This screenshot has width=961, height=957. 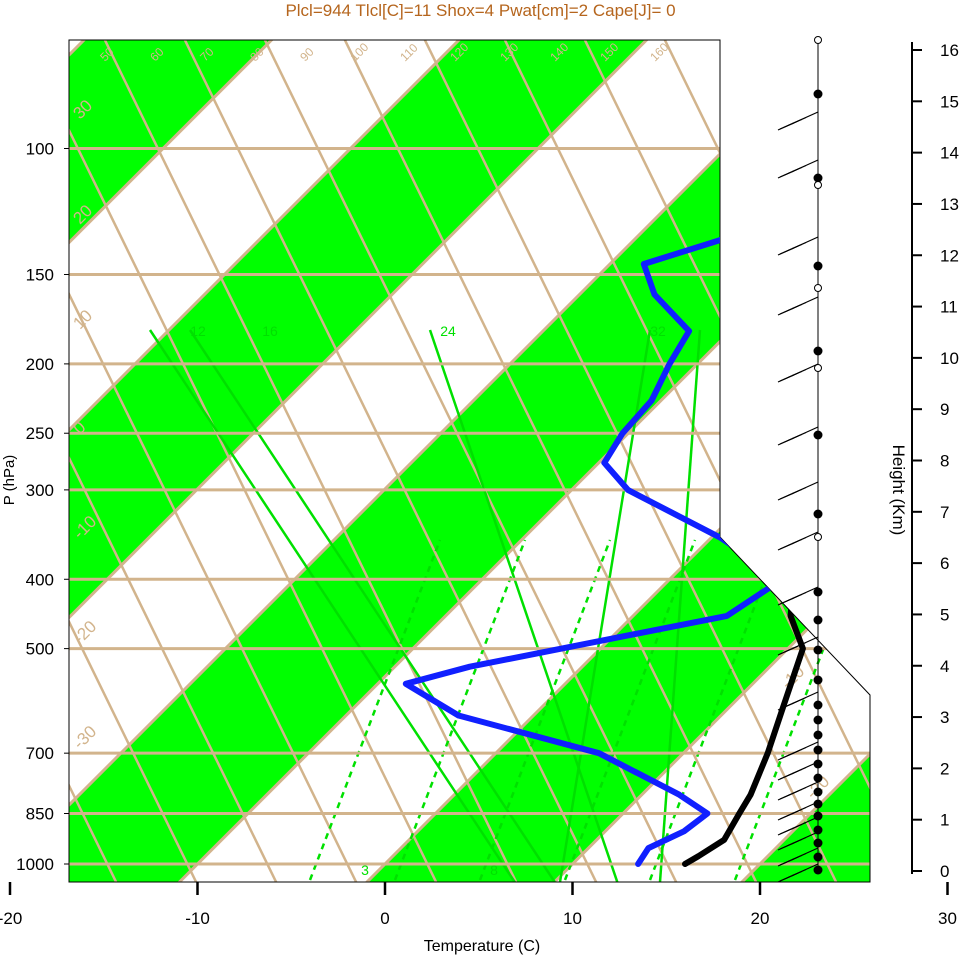 I want to click on x-axis-label: Temperature (C), so click(x=482, y=946).